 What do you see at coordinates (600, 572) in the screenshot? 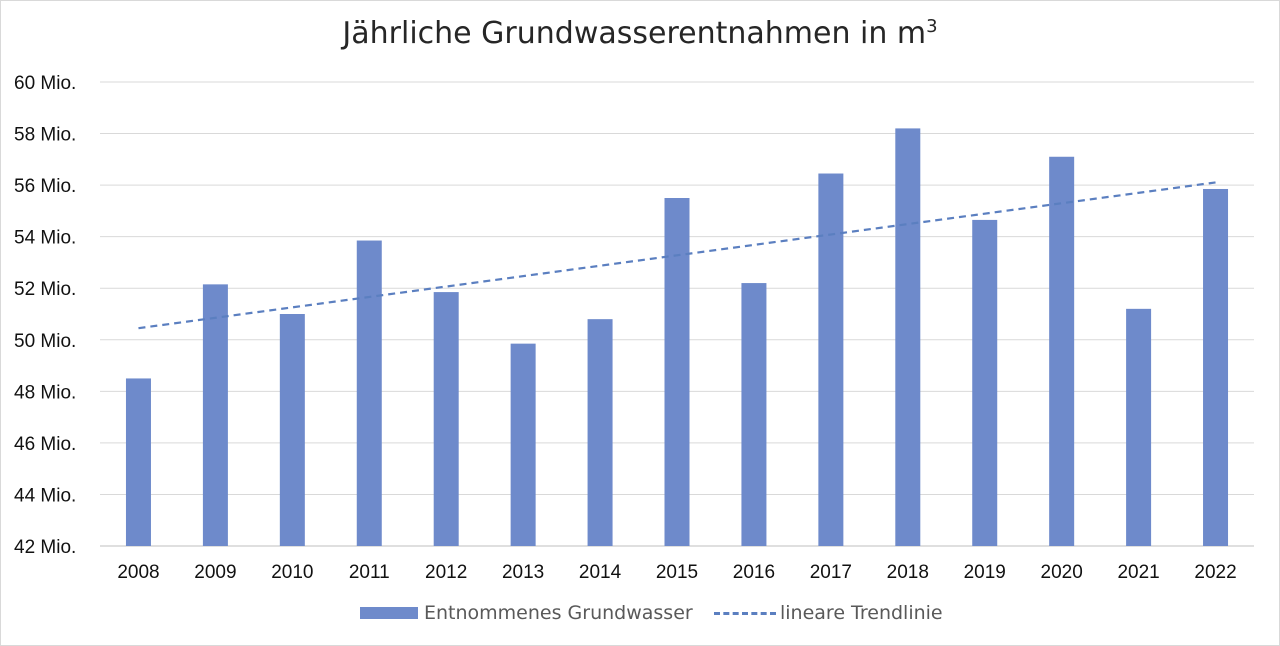
I see `x-tick-label: 2014` at bounding box center [600, 572].